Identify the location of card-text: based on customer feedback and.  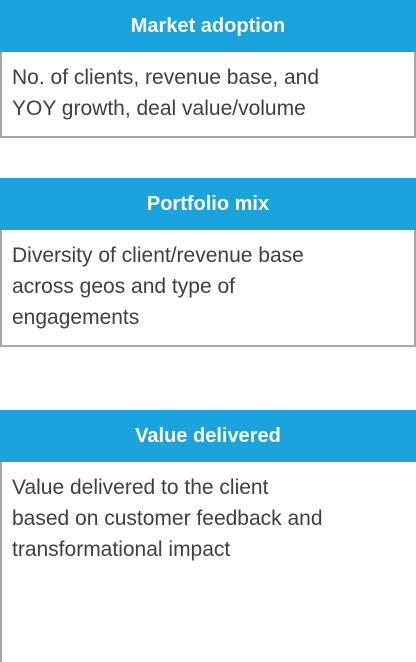
(167, 518).